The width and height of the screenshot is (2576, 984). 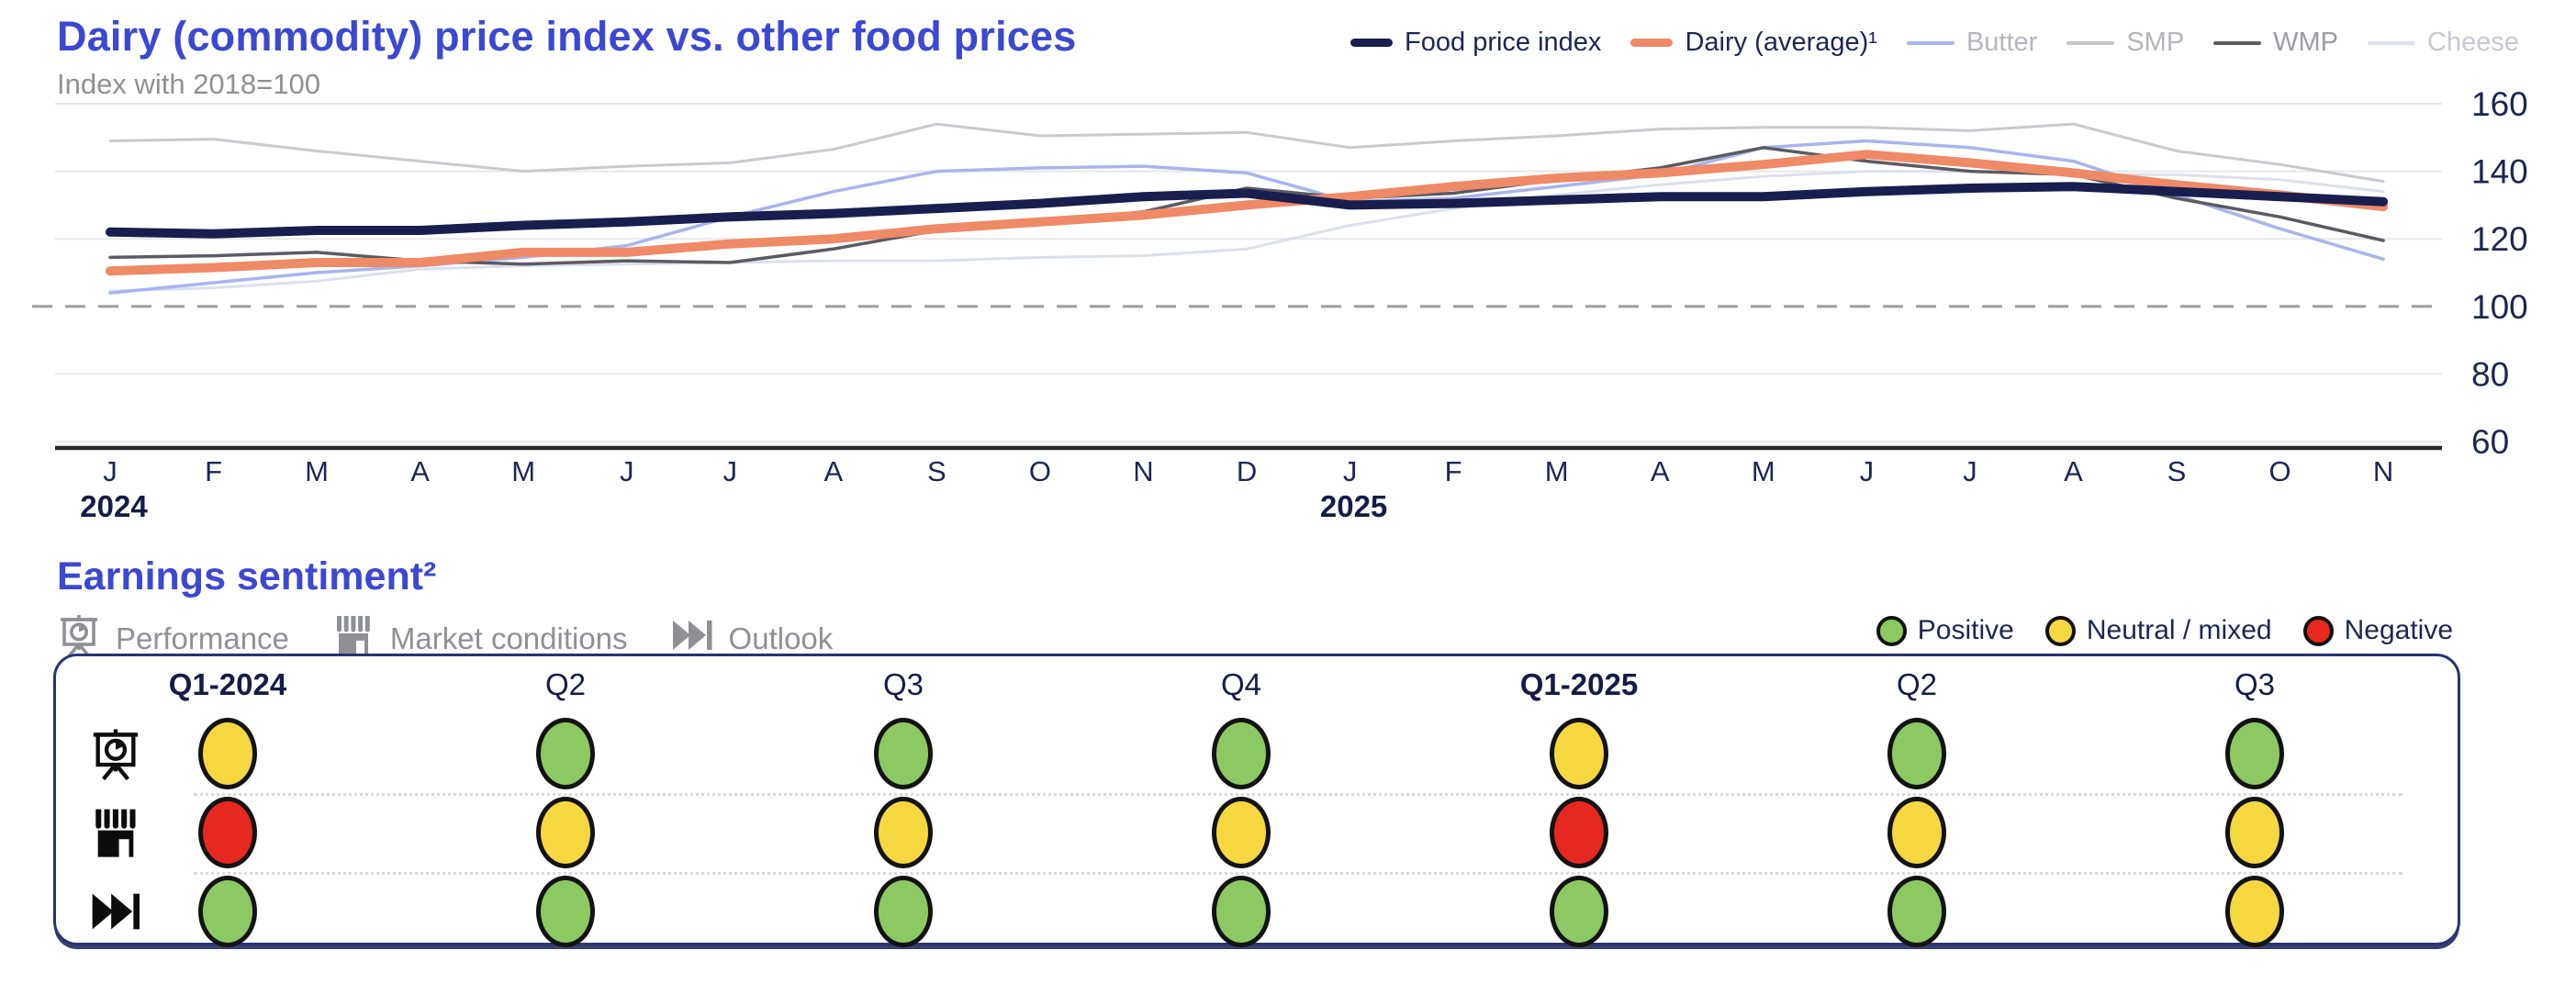 I want to click on legend-item-butter: Butter, so click(x=1972, y=43).